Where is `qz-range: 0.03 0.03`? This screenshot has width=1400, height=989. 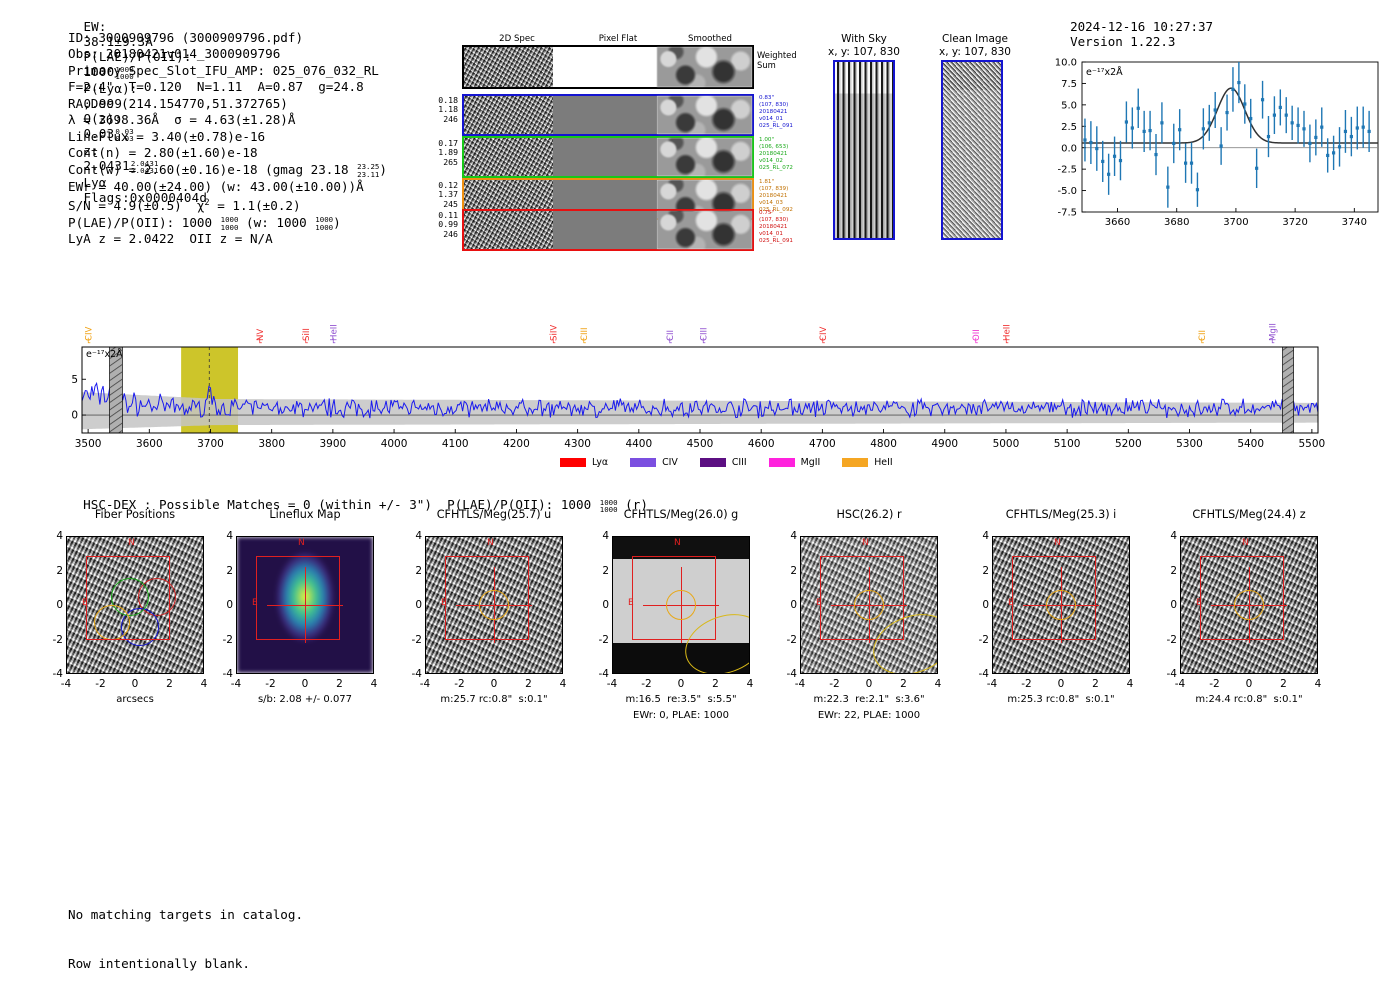
qz-range: 0.03 0.03 is located at coordinates (124, 135).